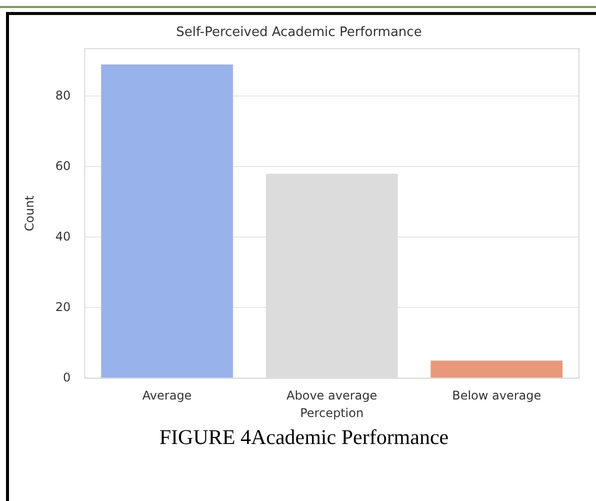  I want to click on x-tick-label: Average, so click(167, 395).